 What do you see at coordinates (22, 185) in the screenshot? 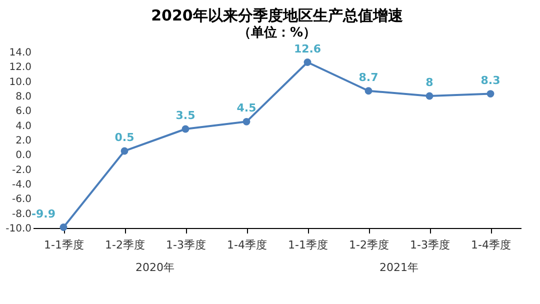
I see `y-tick-label: -4.0` at bounding box center [22, 185].